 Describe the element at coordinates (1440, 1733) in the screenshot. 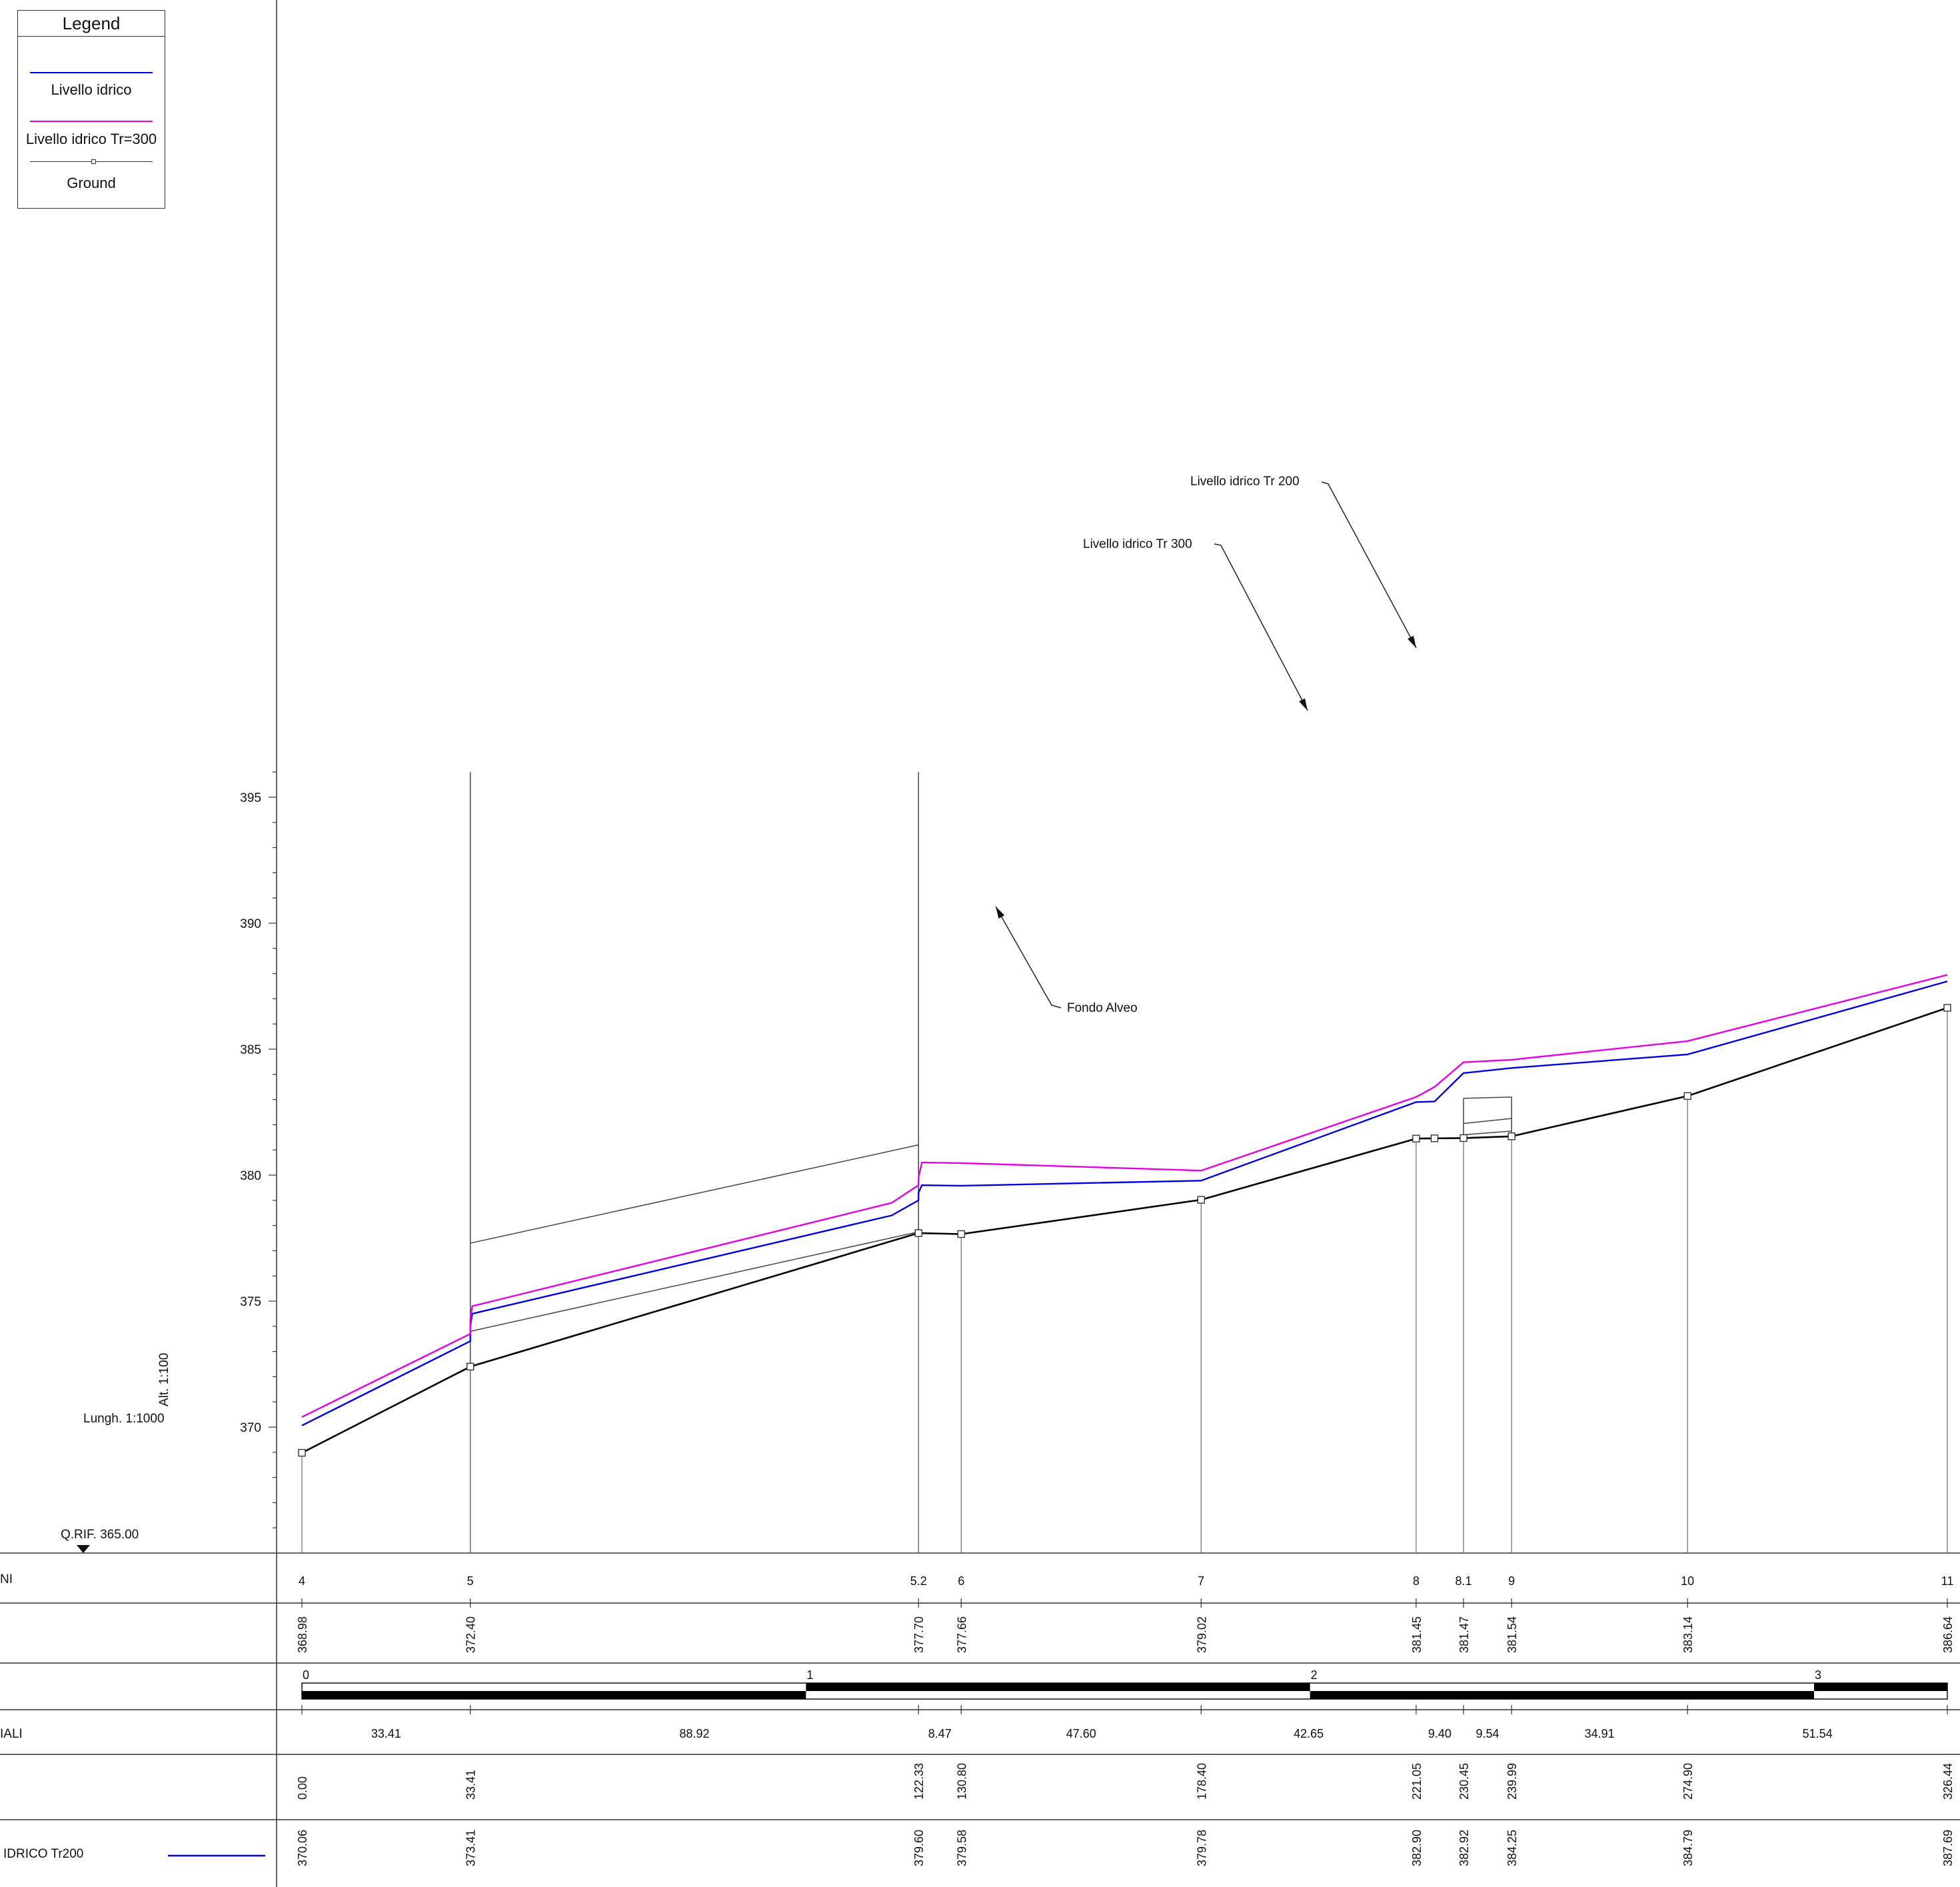

I see `partial-distance-label: 9.40` at that location.